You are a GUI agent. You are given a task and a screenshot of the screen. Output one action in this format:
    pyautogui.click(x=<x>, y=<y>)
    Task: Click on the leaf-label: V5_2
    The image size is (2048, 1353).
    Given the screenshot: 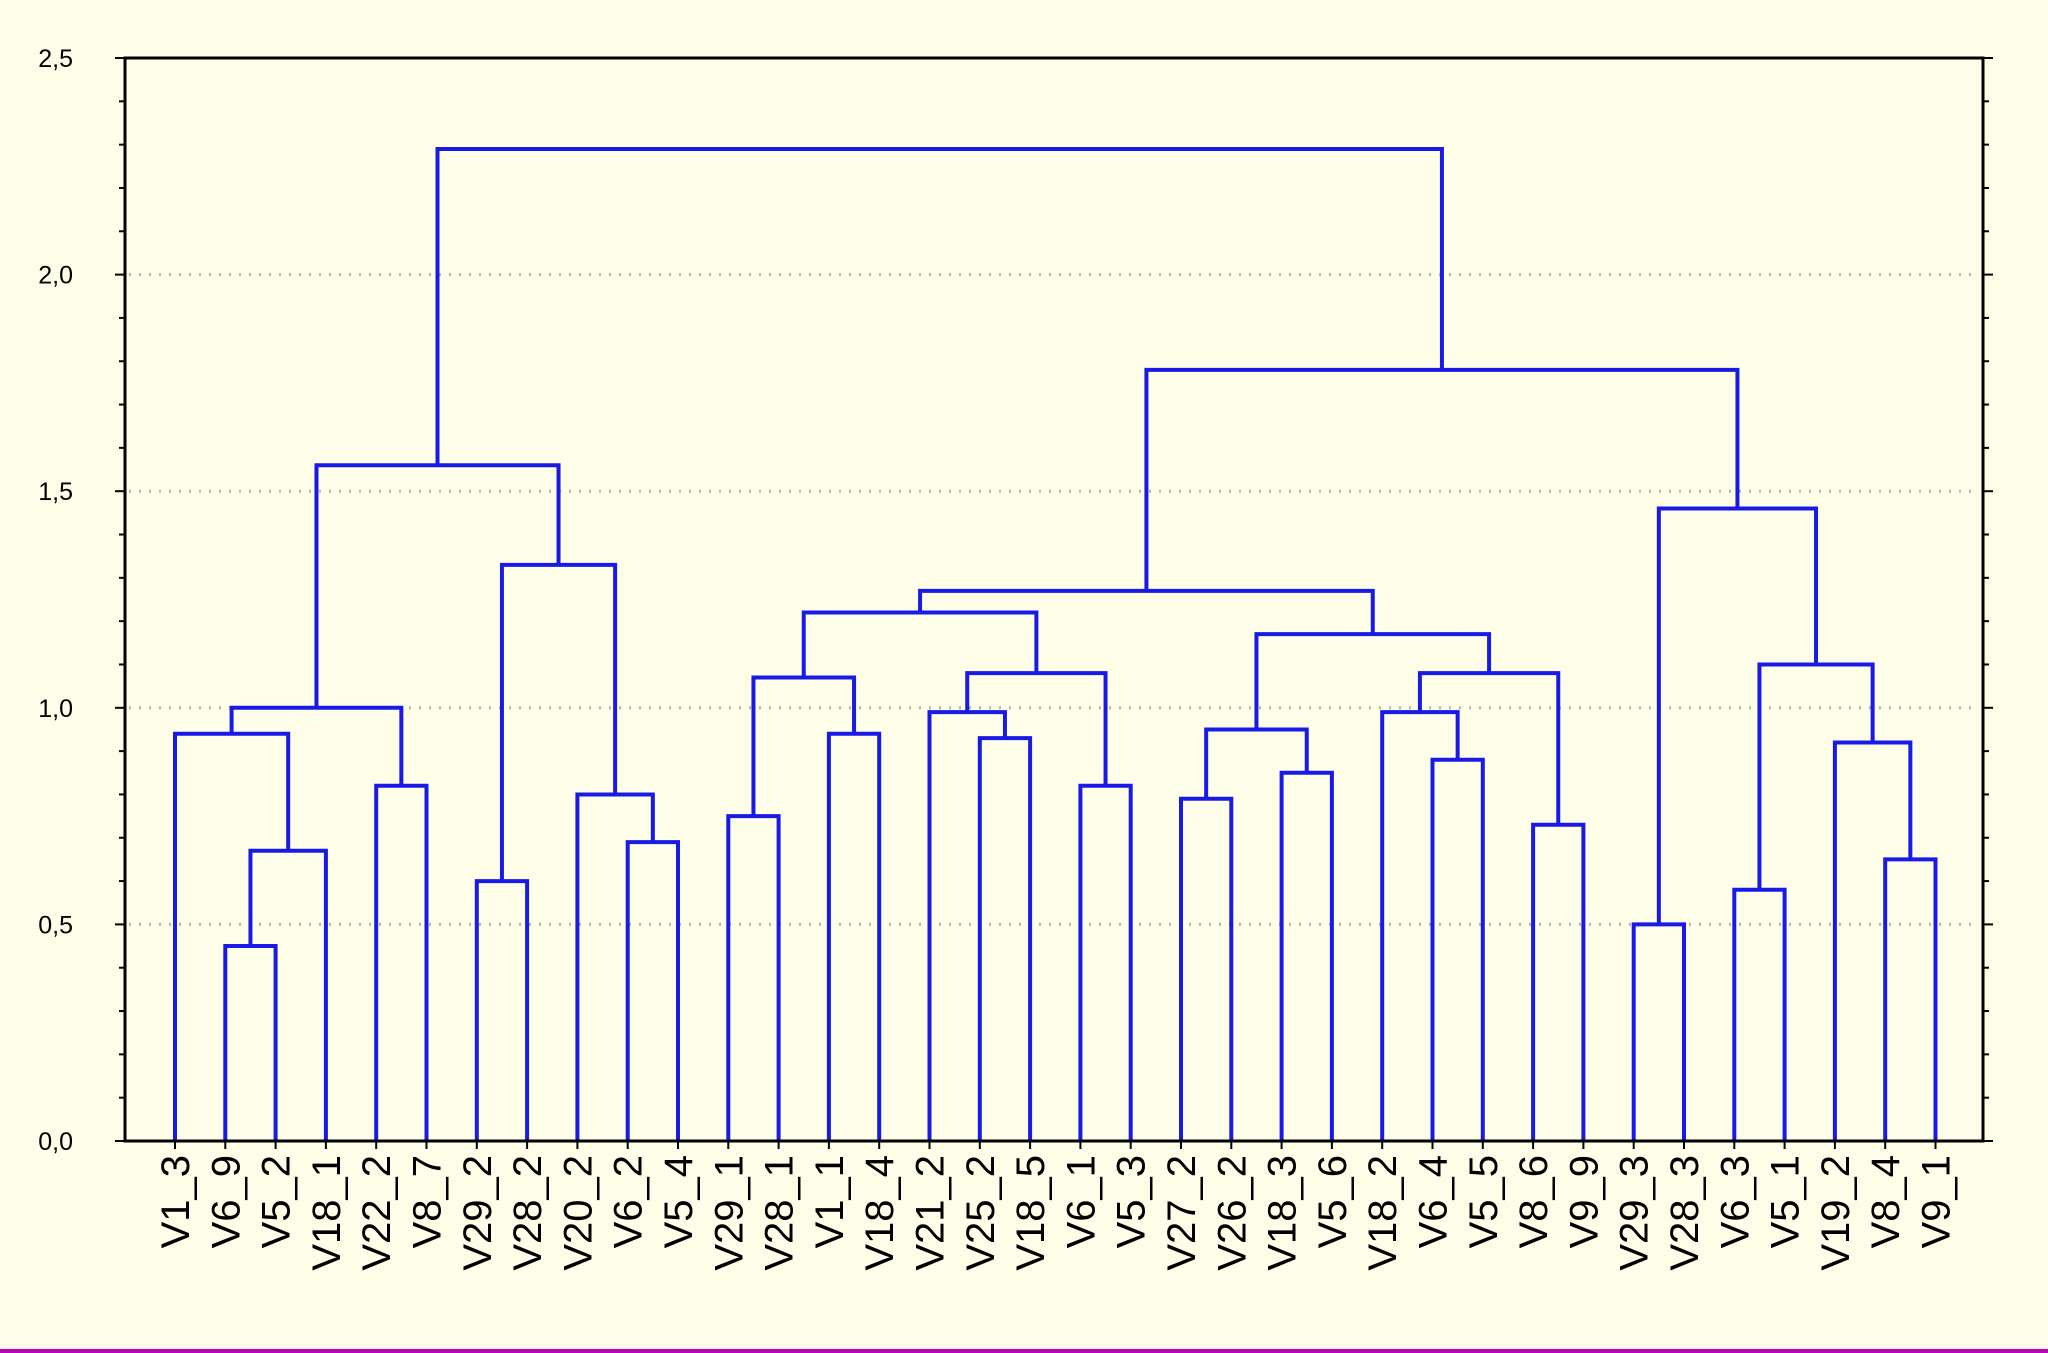 What is the action you would take?
    pyautogui.click(x=277, y=1201)
    